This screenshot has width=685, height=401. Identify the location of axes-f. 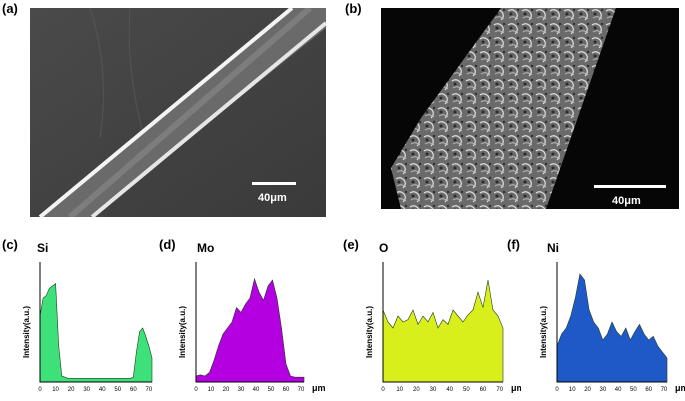
(611, 322).